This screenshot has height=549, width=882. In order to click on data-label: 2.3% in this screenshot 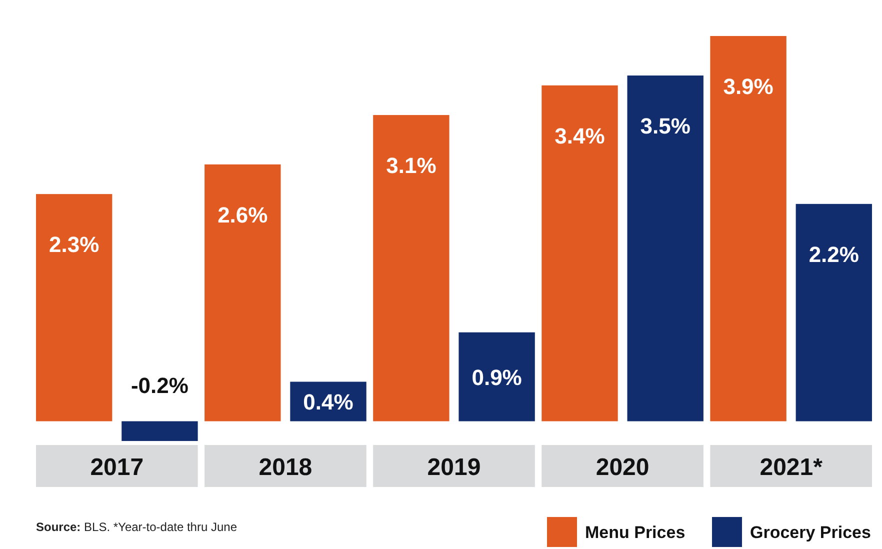, I will do `click(74, 245)`.